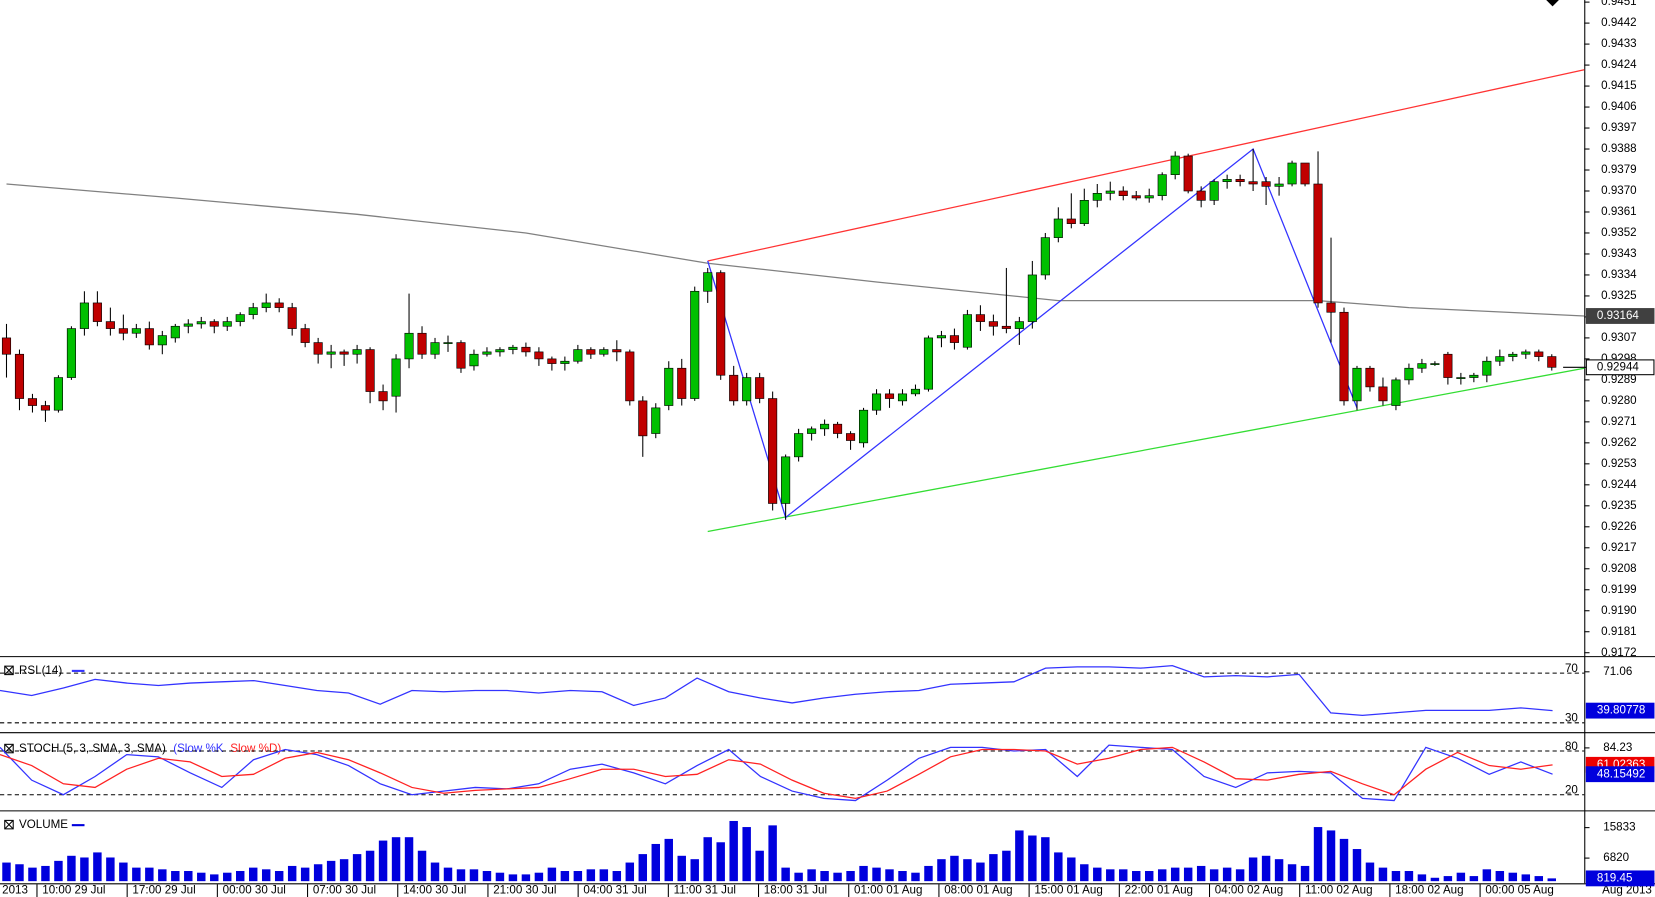 The width and height of the screenshot is (1655, 897). What do you see at coordinates (1619, 232) in the screenshot?
I see `y-tick-label: 0.9352` at bounding box center [1619, 232].